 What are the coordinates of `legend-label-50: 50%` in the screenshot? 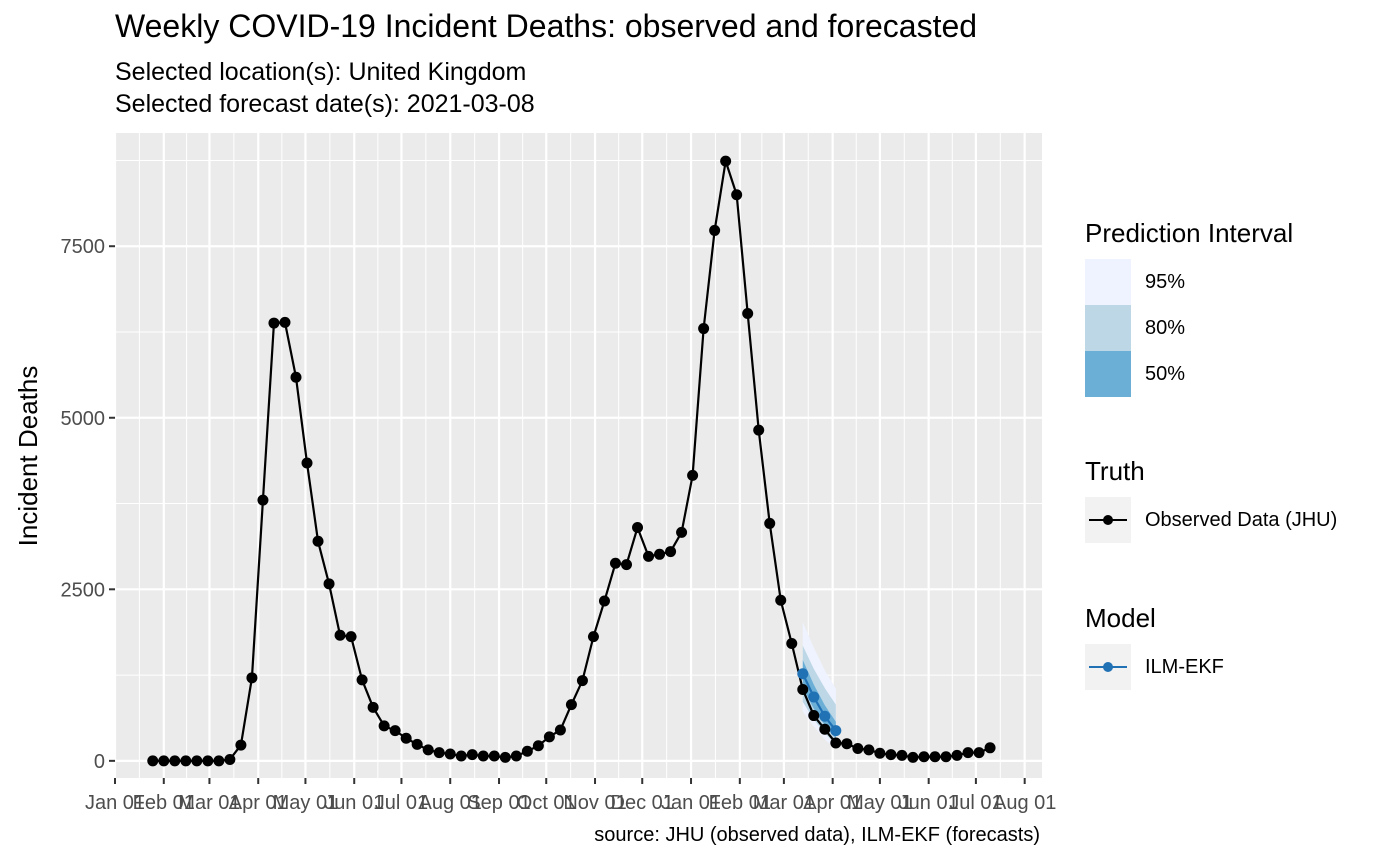 It's located at (1165, 373).